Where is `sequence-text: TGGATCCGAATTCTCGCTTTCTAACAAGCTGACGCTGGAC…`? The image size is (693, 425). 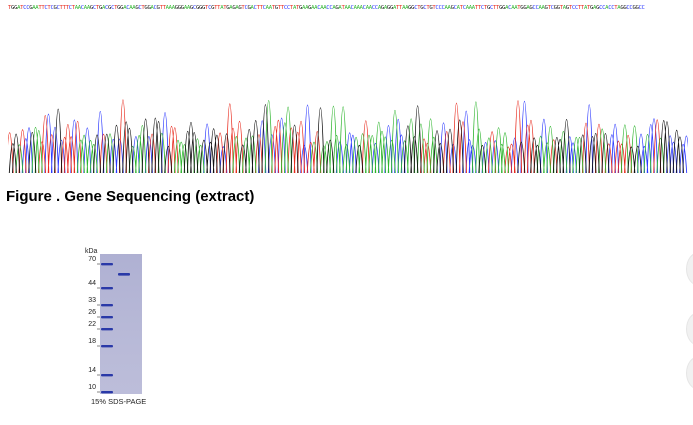
sequence-text: TGGATCCGAATTCTCGCTTTCTAACAAGCTGACGCTGGAC… is located at coordinates (326, 8).